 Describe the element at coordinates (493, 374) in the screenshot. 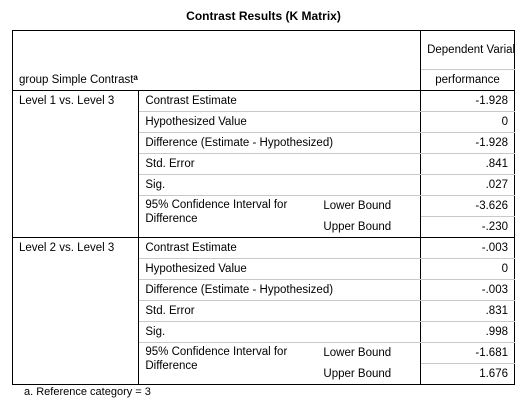

I see `cell-value: 1.676` at that location.